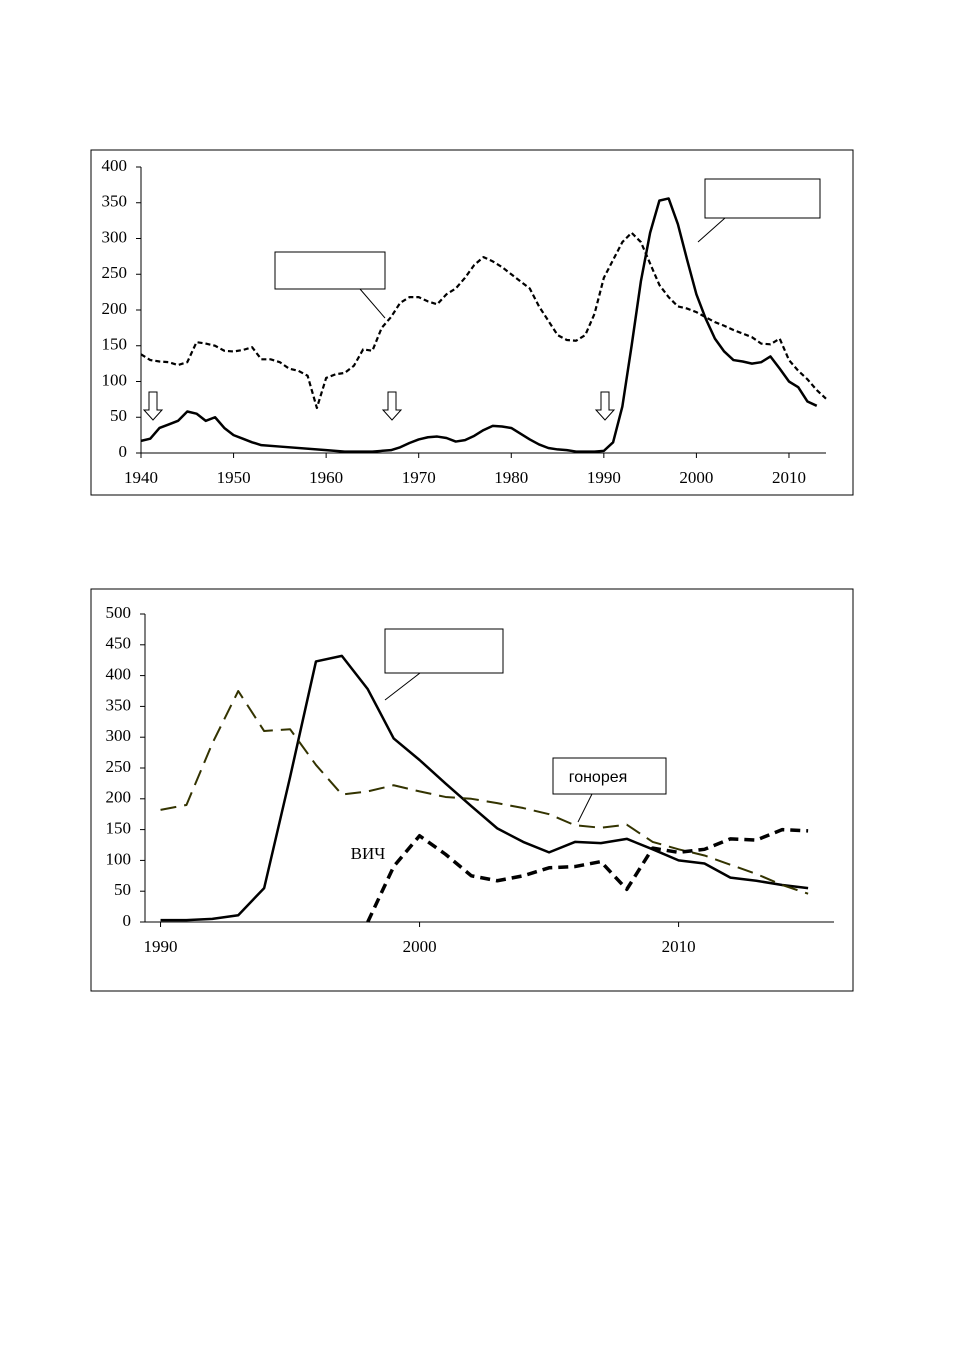 This screenshot has width=954, height=1350. Describe the element at coordinates (379, 406) in the screenshot. I see `arrows` at that location.